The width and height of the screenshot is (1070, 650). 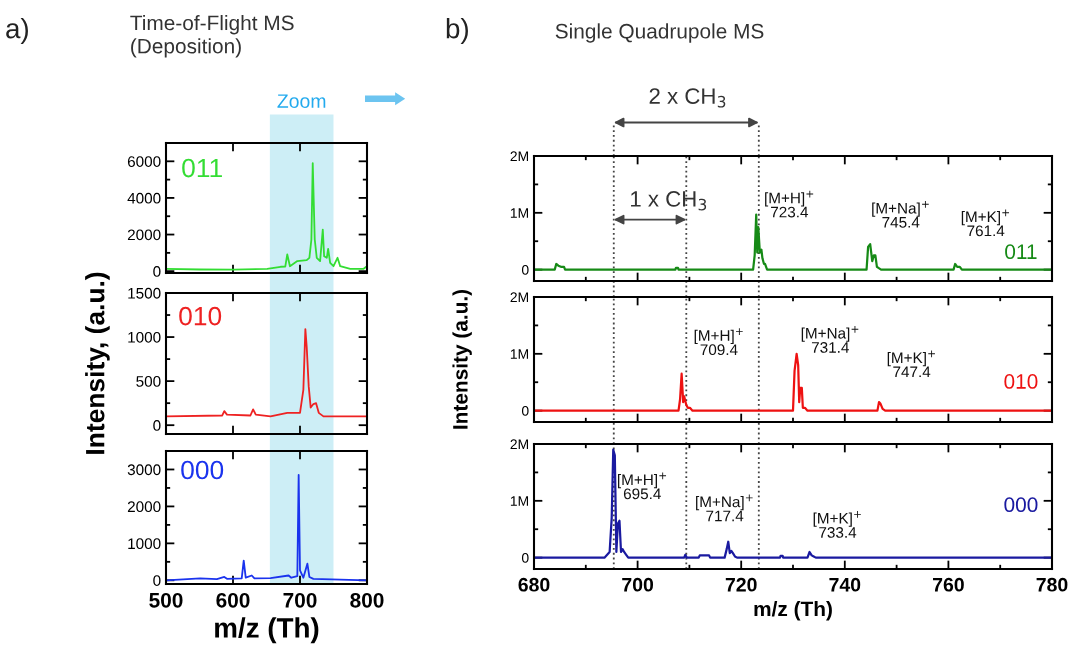 What do you see at coordinates (144, 161) in the screenshot?
I see `y-tick-label: 6000` at bounding box center [144, 161].